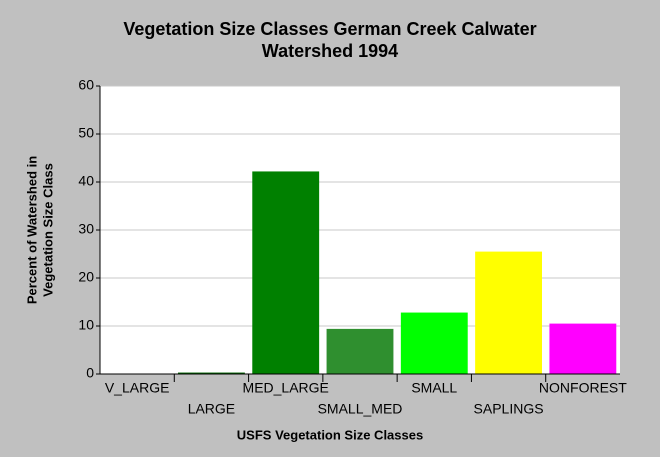  I want to click on y-tick-label: 60, so click(86, 85).